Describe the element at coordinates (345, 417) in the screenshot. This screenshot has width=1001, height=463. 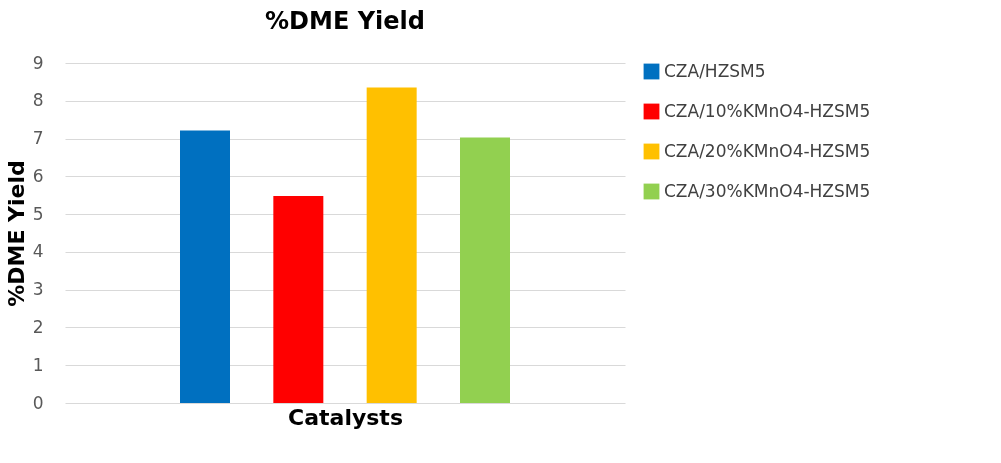
I see `x-axis-title: Catalysts` at that location.